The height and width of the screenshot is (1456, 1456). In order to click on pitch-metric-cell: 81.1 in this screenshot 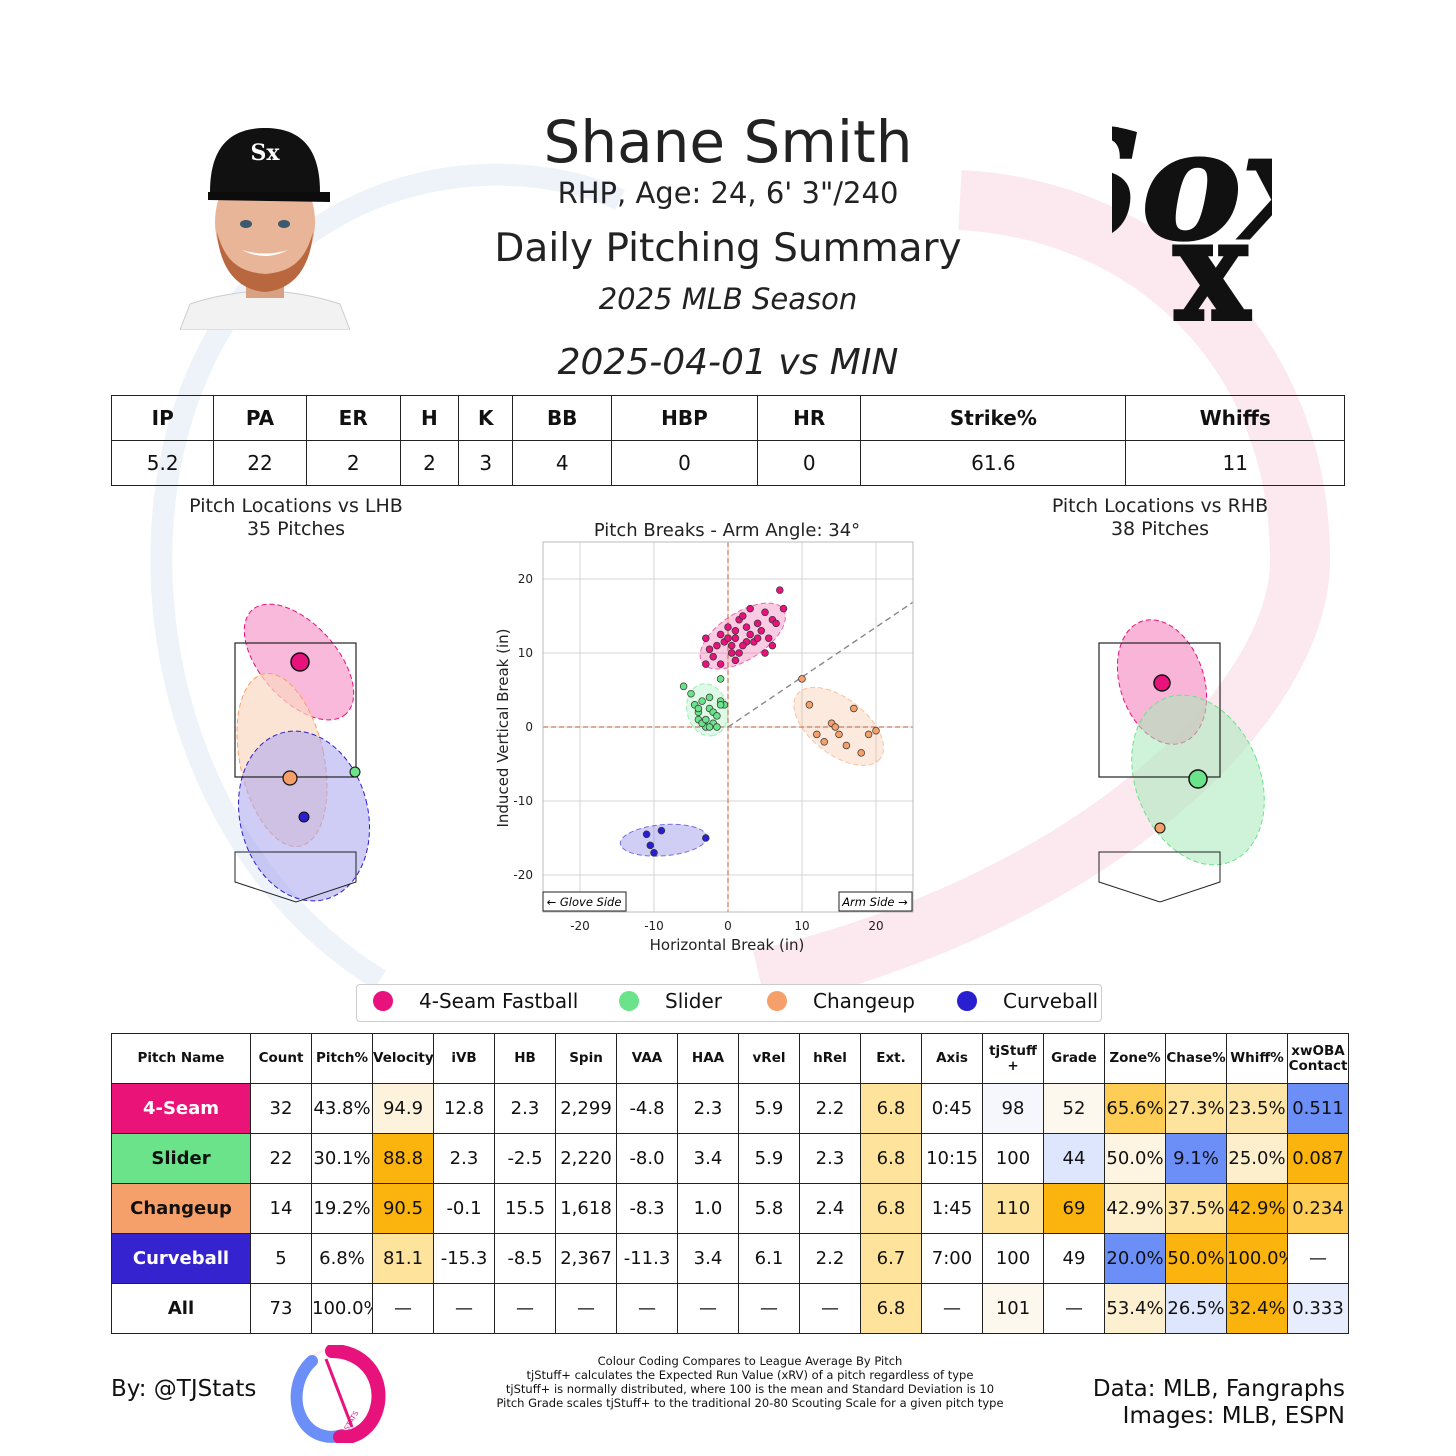, I will do `click(403, 1258)`.